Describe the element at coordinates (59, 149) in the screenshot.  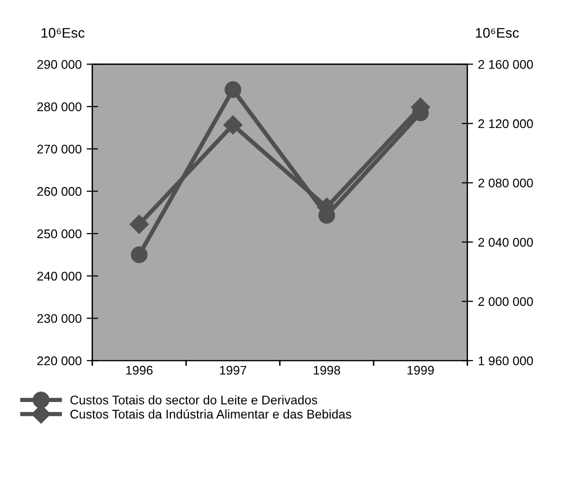
I see `y-tick-label: 270 000` at that location.